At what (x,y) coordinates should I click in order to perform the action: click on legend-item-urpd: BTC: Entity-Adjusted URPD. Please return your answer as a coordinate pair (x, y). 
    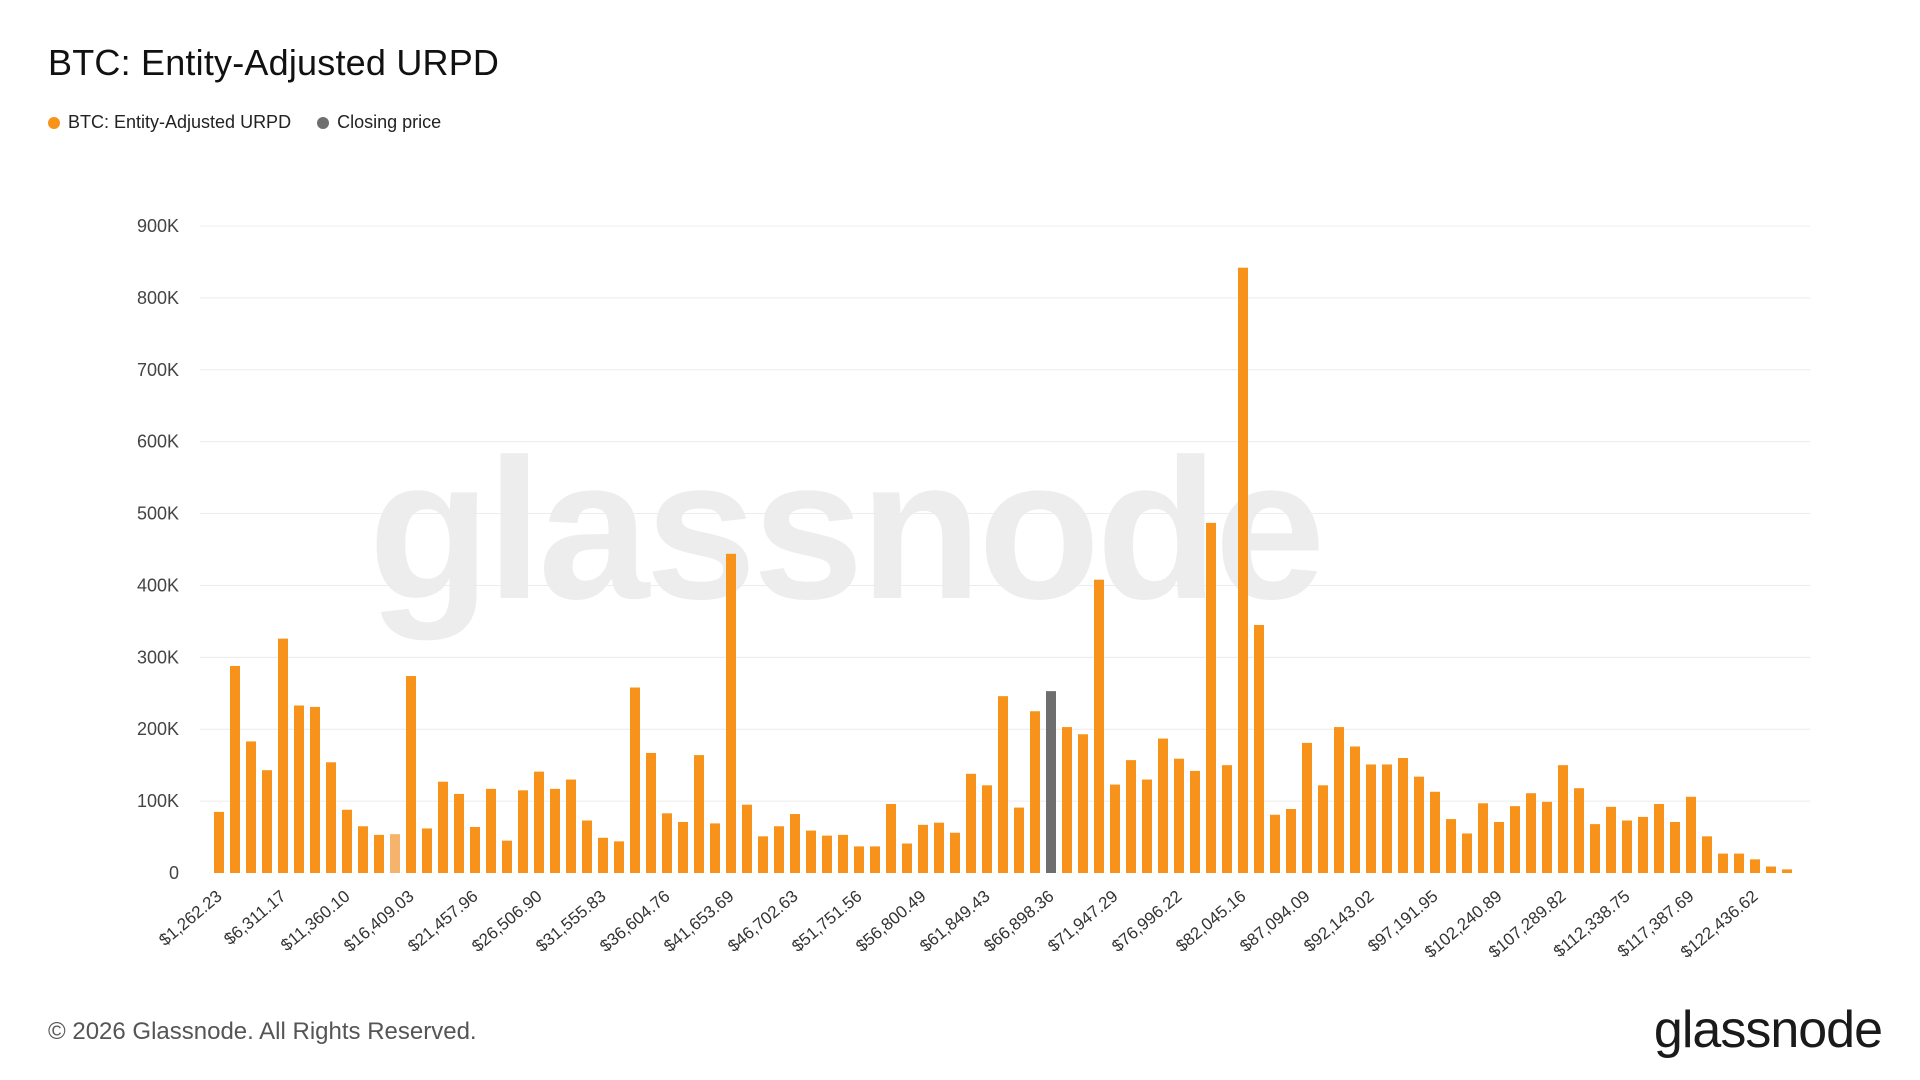
    Looking at the image, I should click on (169, 122).